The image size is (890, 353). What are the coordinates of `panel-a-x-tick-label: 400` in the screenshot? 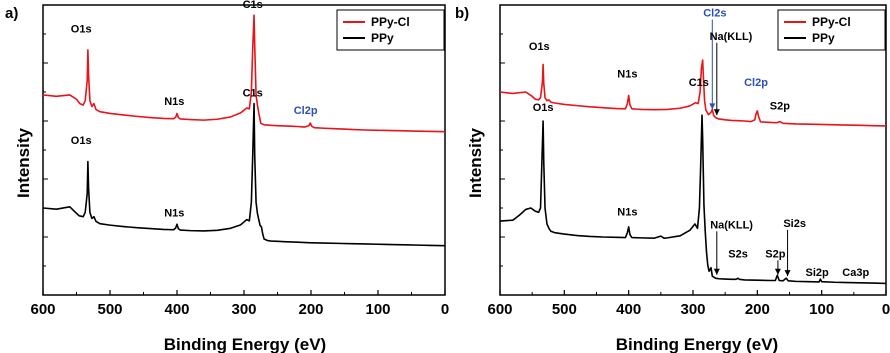 It's located at (176, 309).